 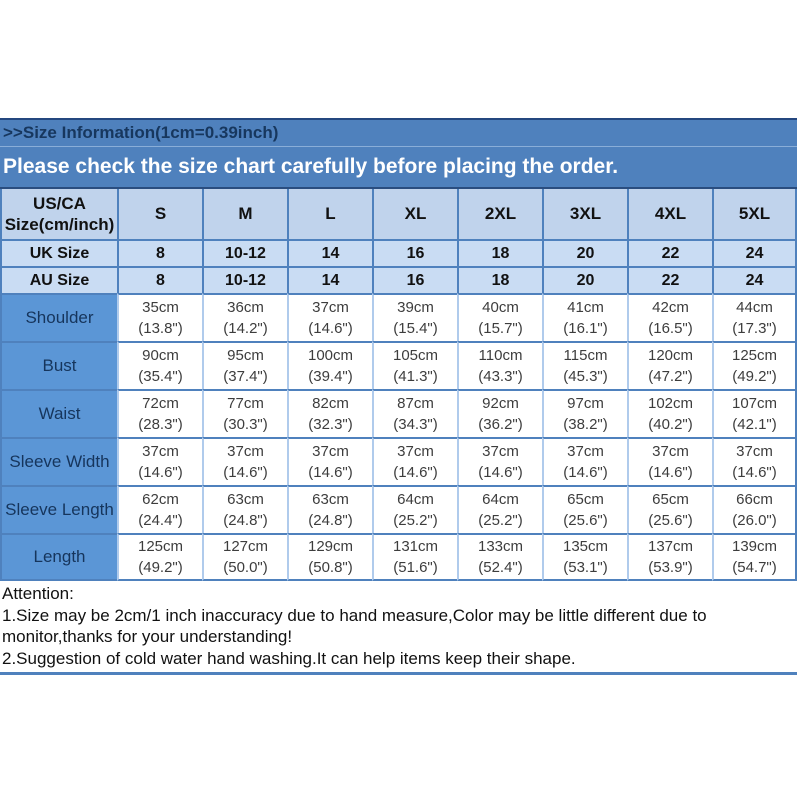 I want to click on measurement-cell: 97cm (38.2"), so click(x=584, y=413).